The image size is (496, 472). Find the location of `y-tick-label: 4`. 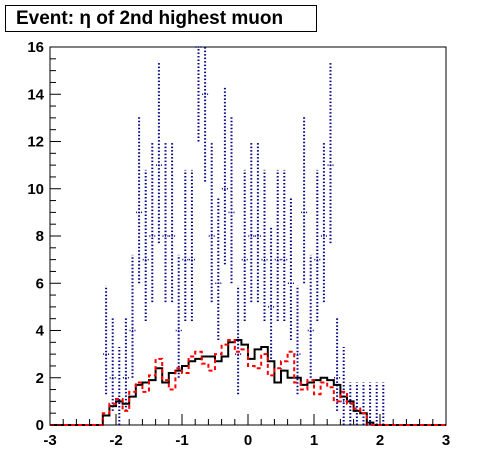

y-tick-label: 4 is located at coordinates (40, 331).